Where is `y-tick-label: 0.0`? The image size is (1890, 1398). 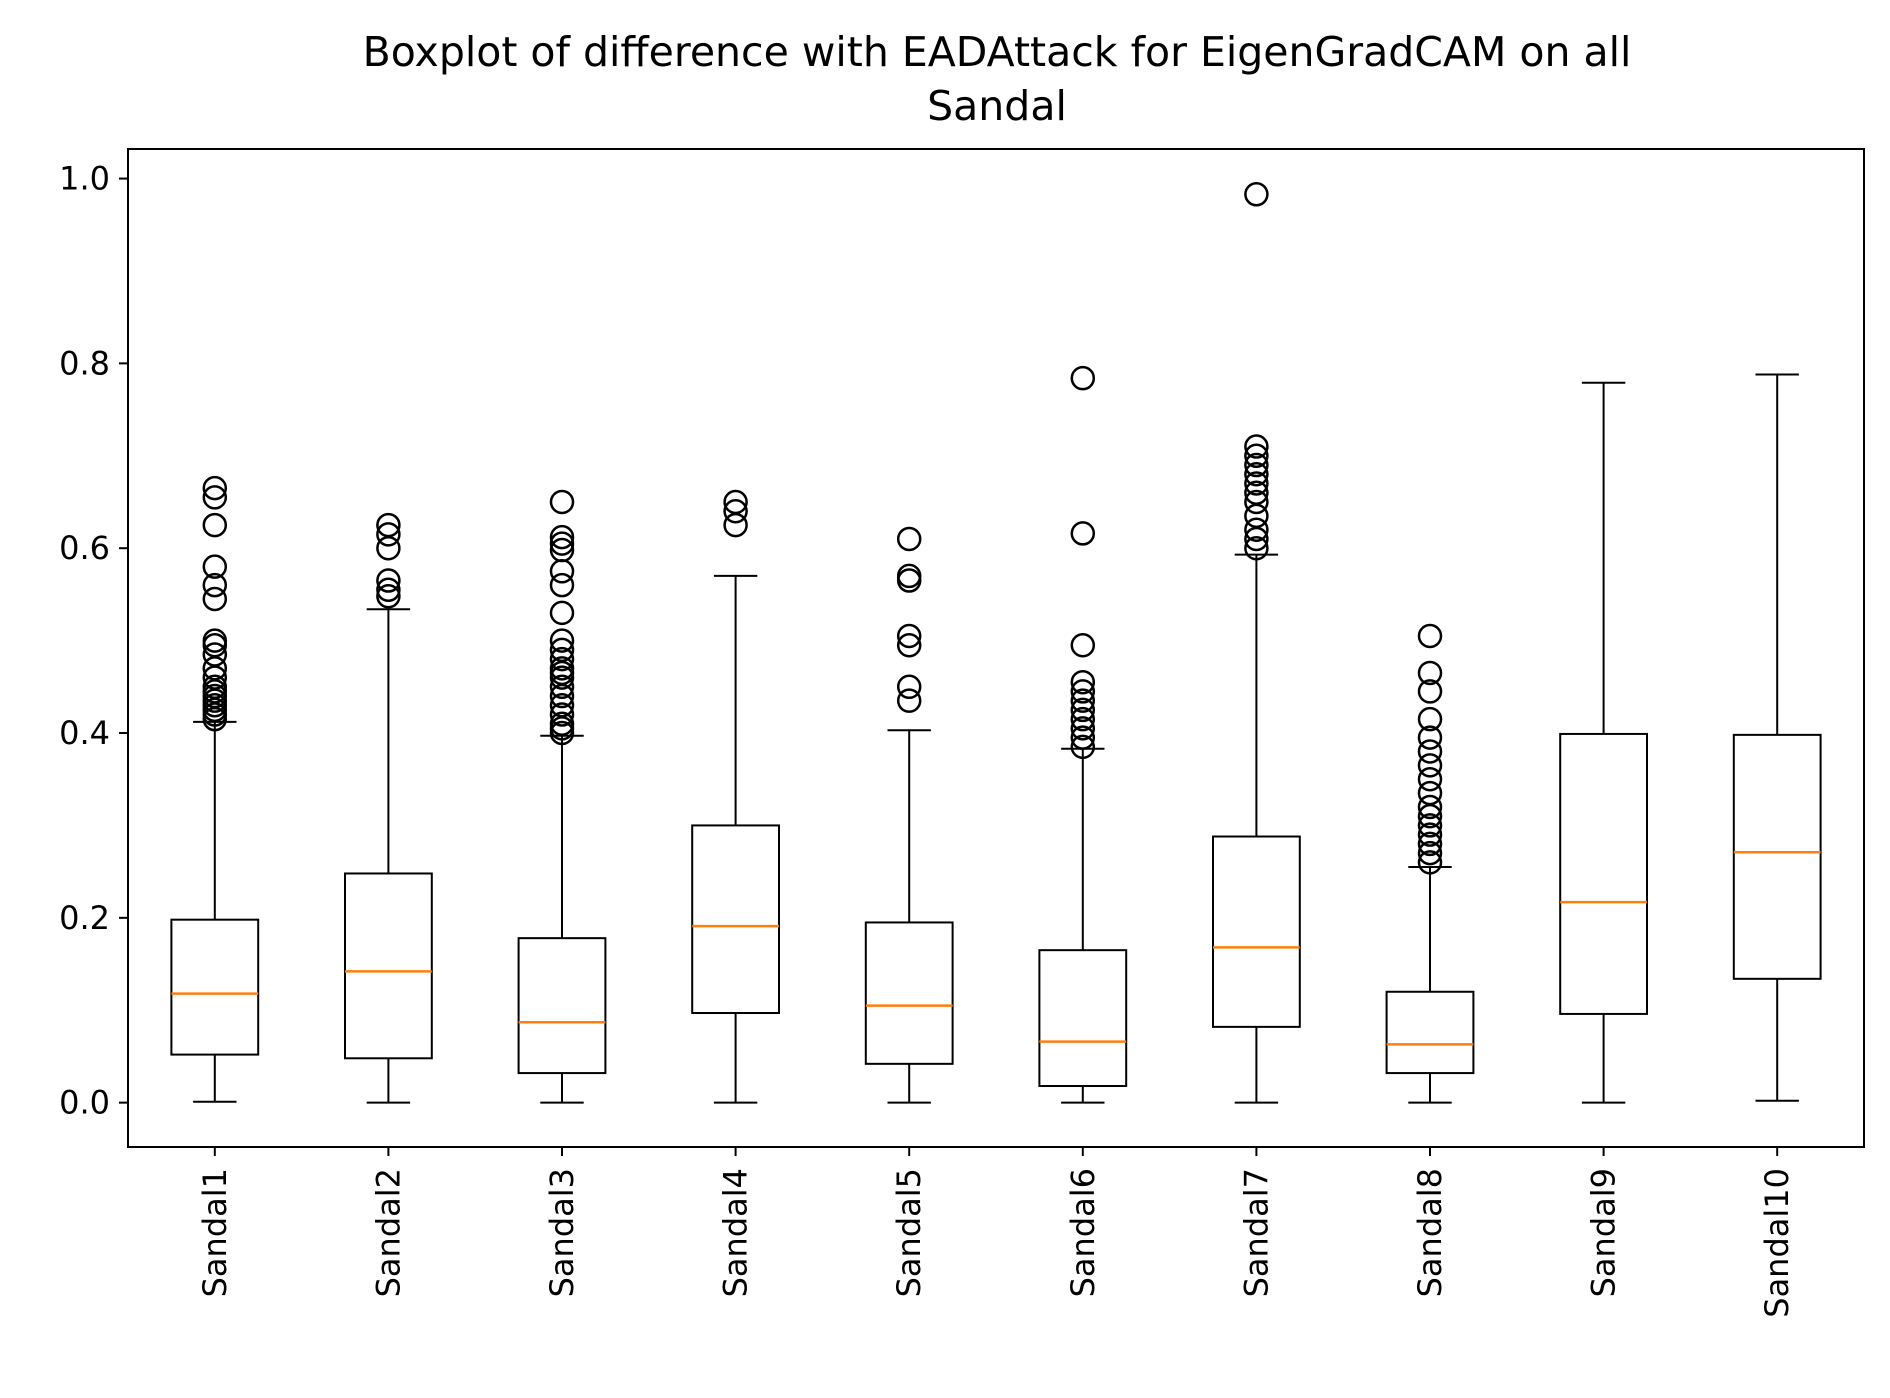 y-tick-label: 0.0 is located at coordinates (84, 1103).